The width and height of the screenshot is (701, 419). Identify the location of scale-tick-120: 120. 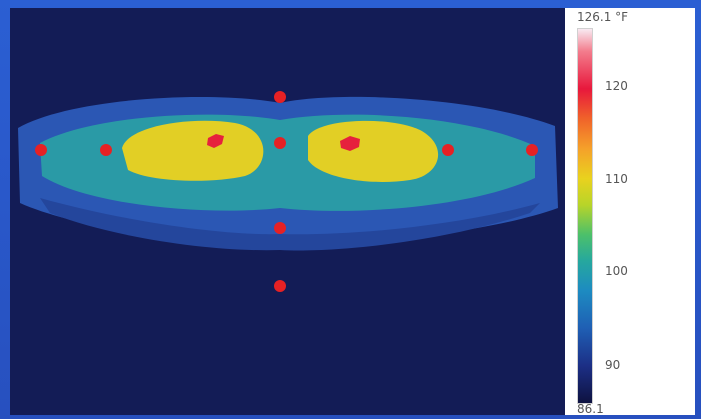
(616, 86).